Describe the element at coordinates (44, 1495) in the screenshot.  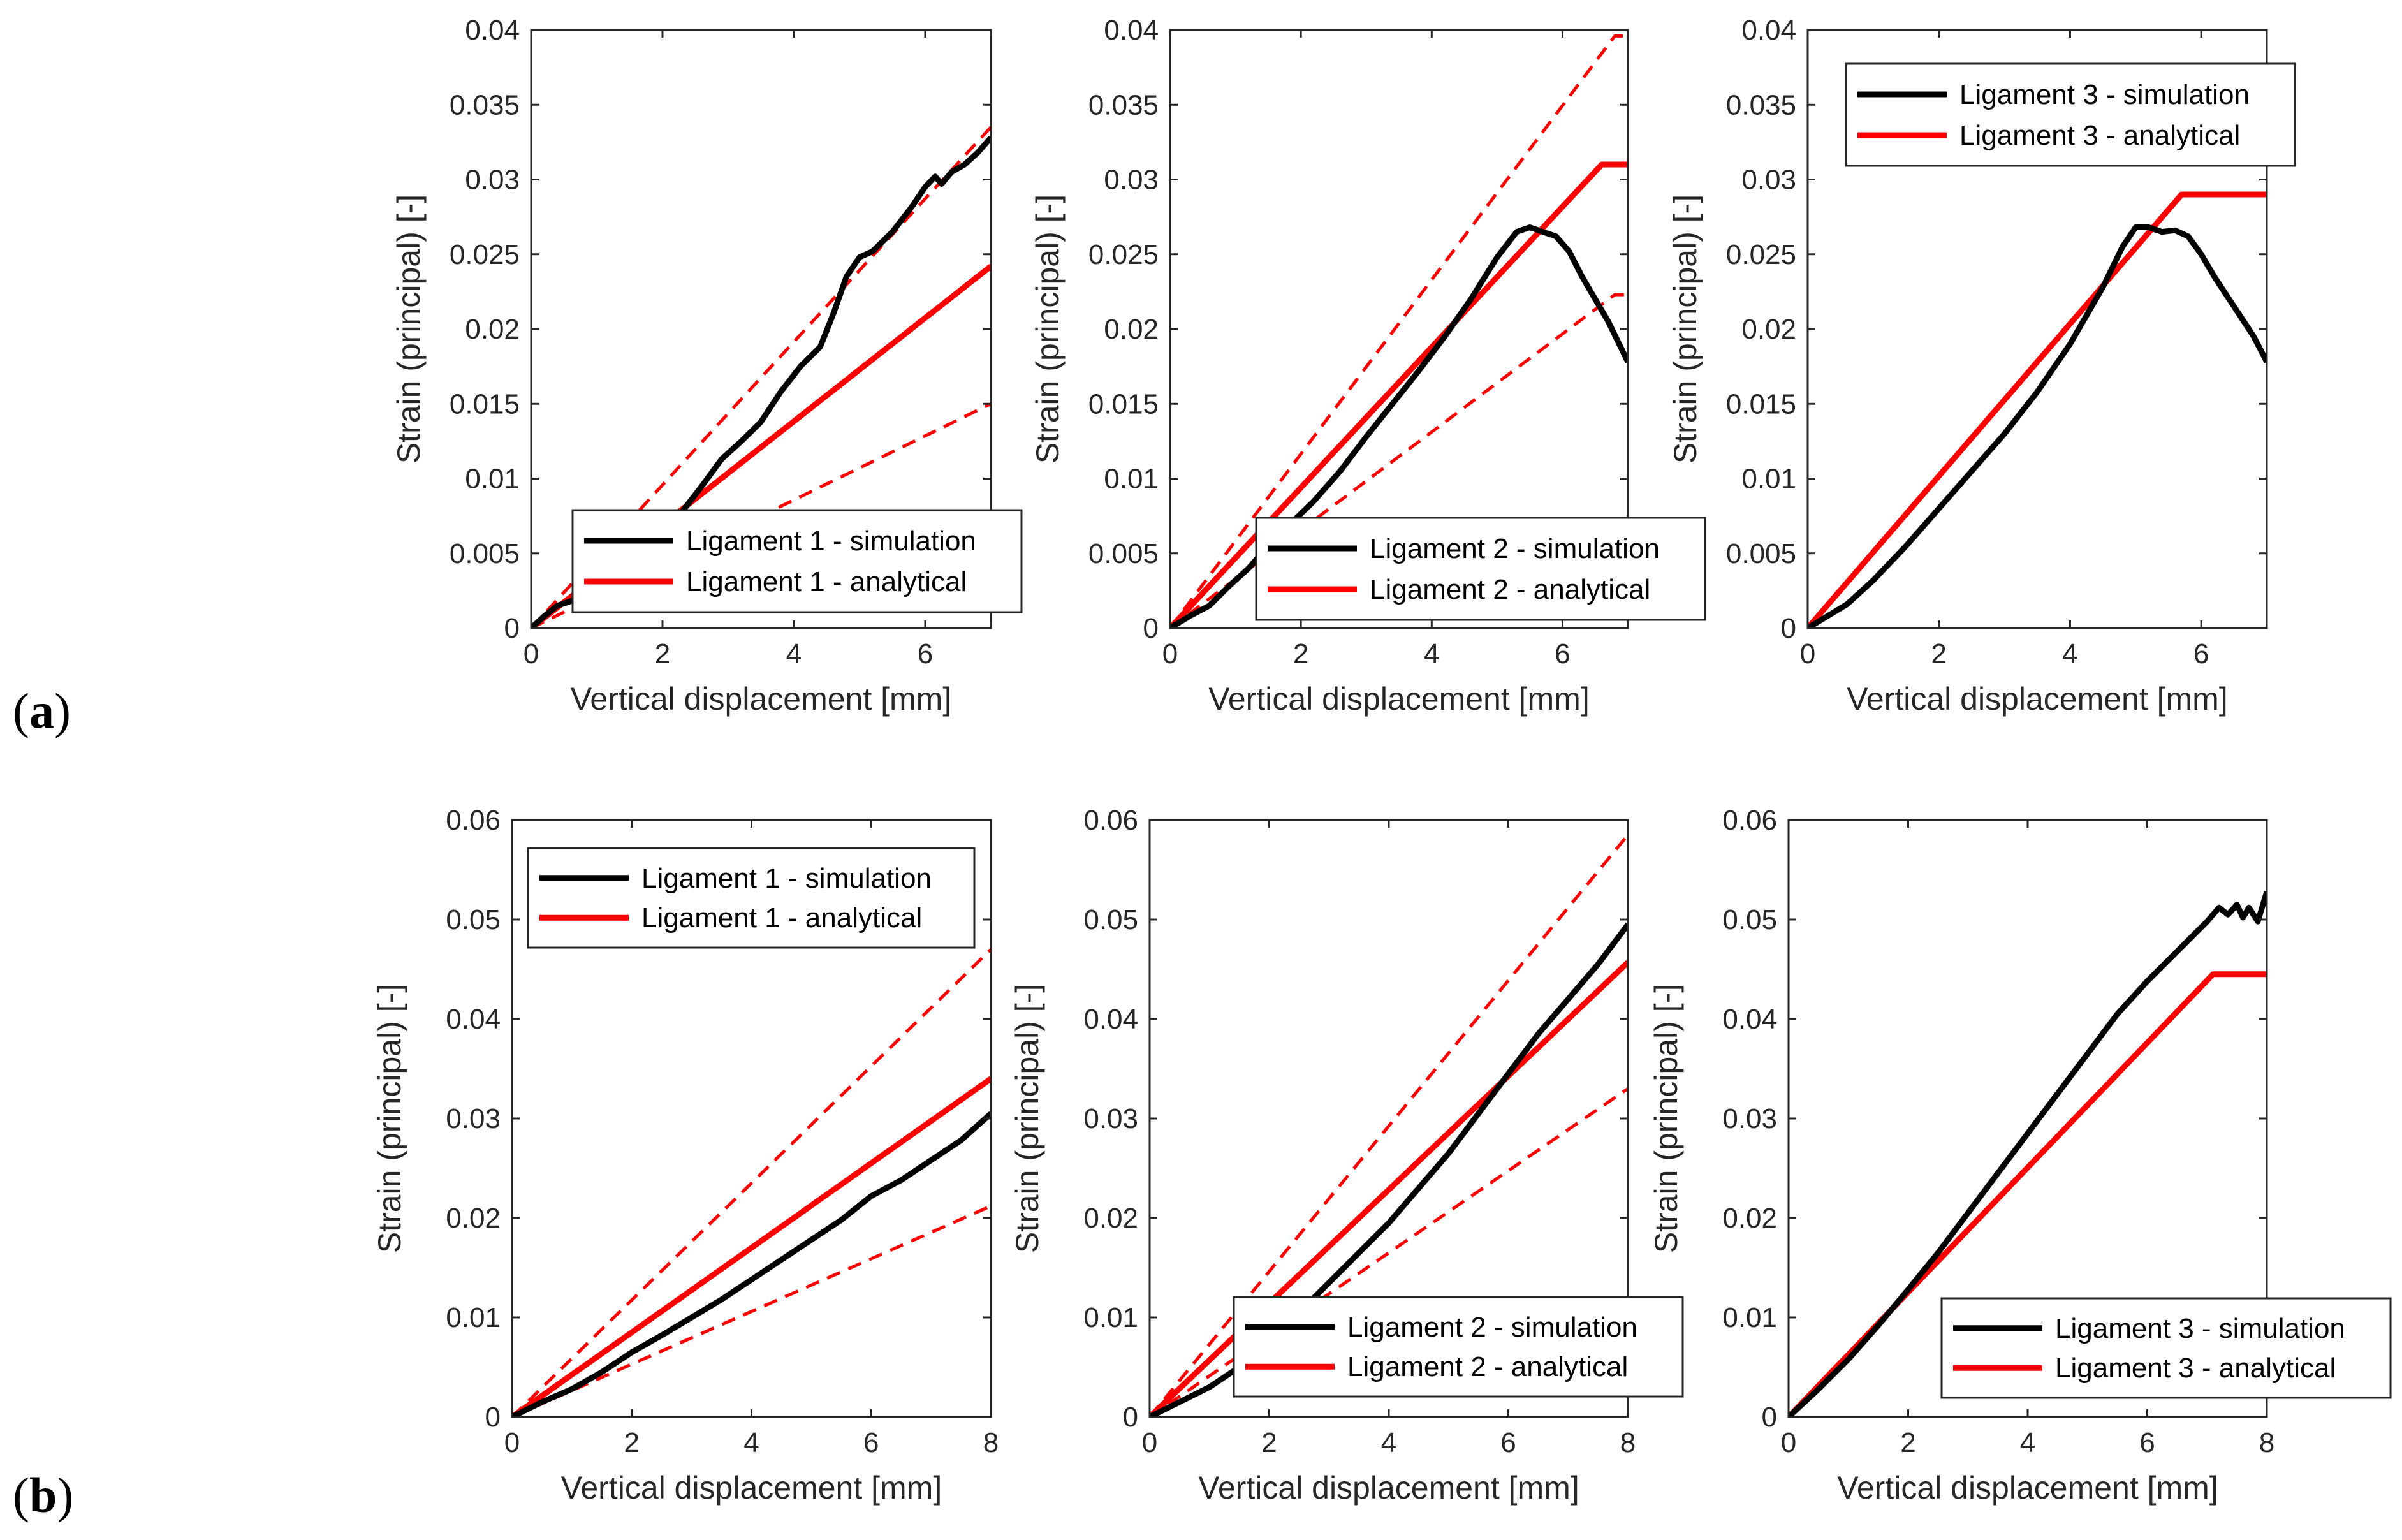
I see `row-label-b: (b)` at that location.